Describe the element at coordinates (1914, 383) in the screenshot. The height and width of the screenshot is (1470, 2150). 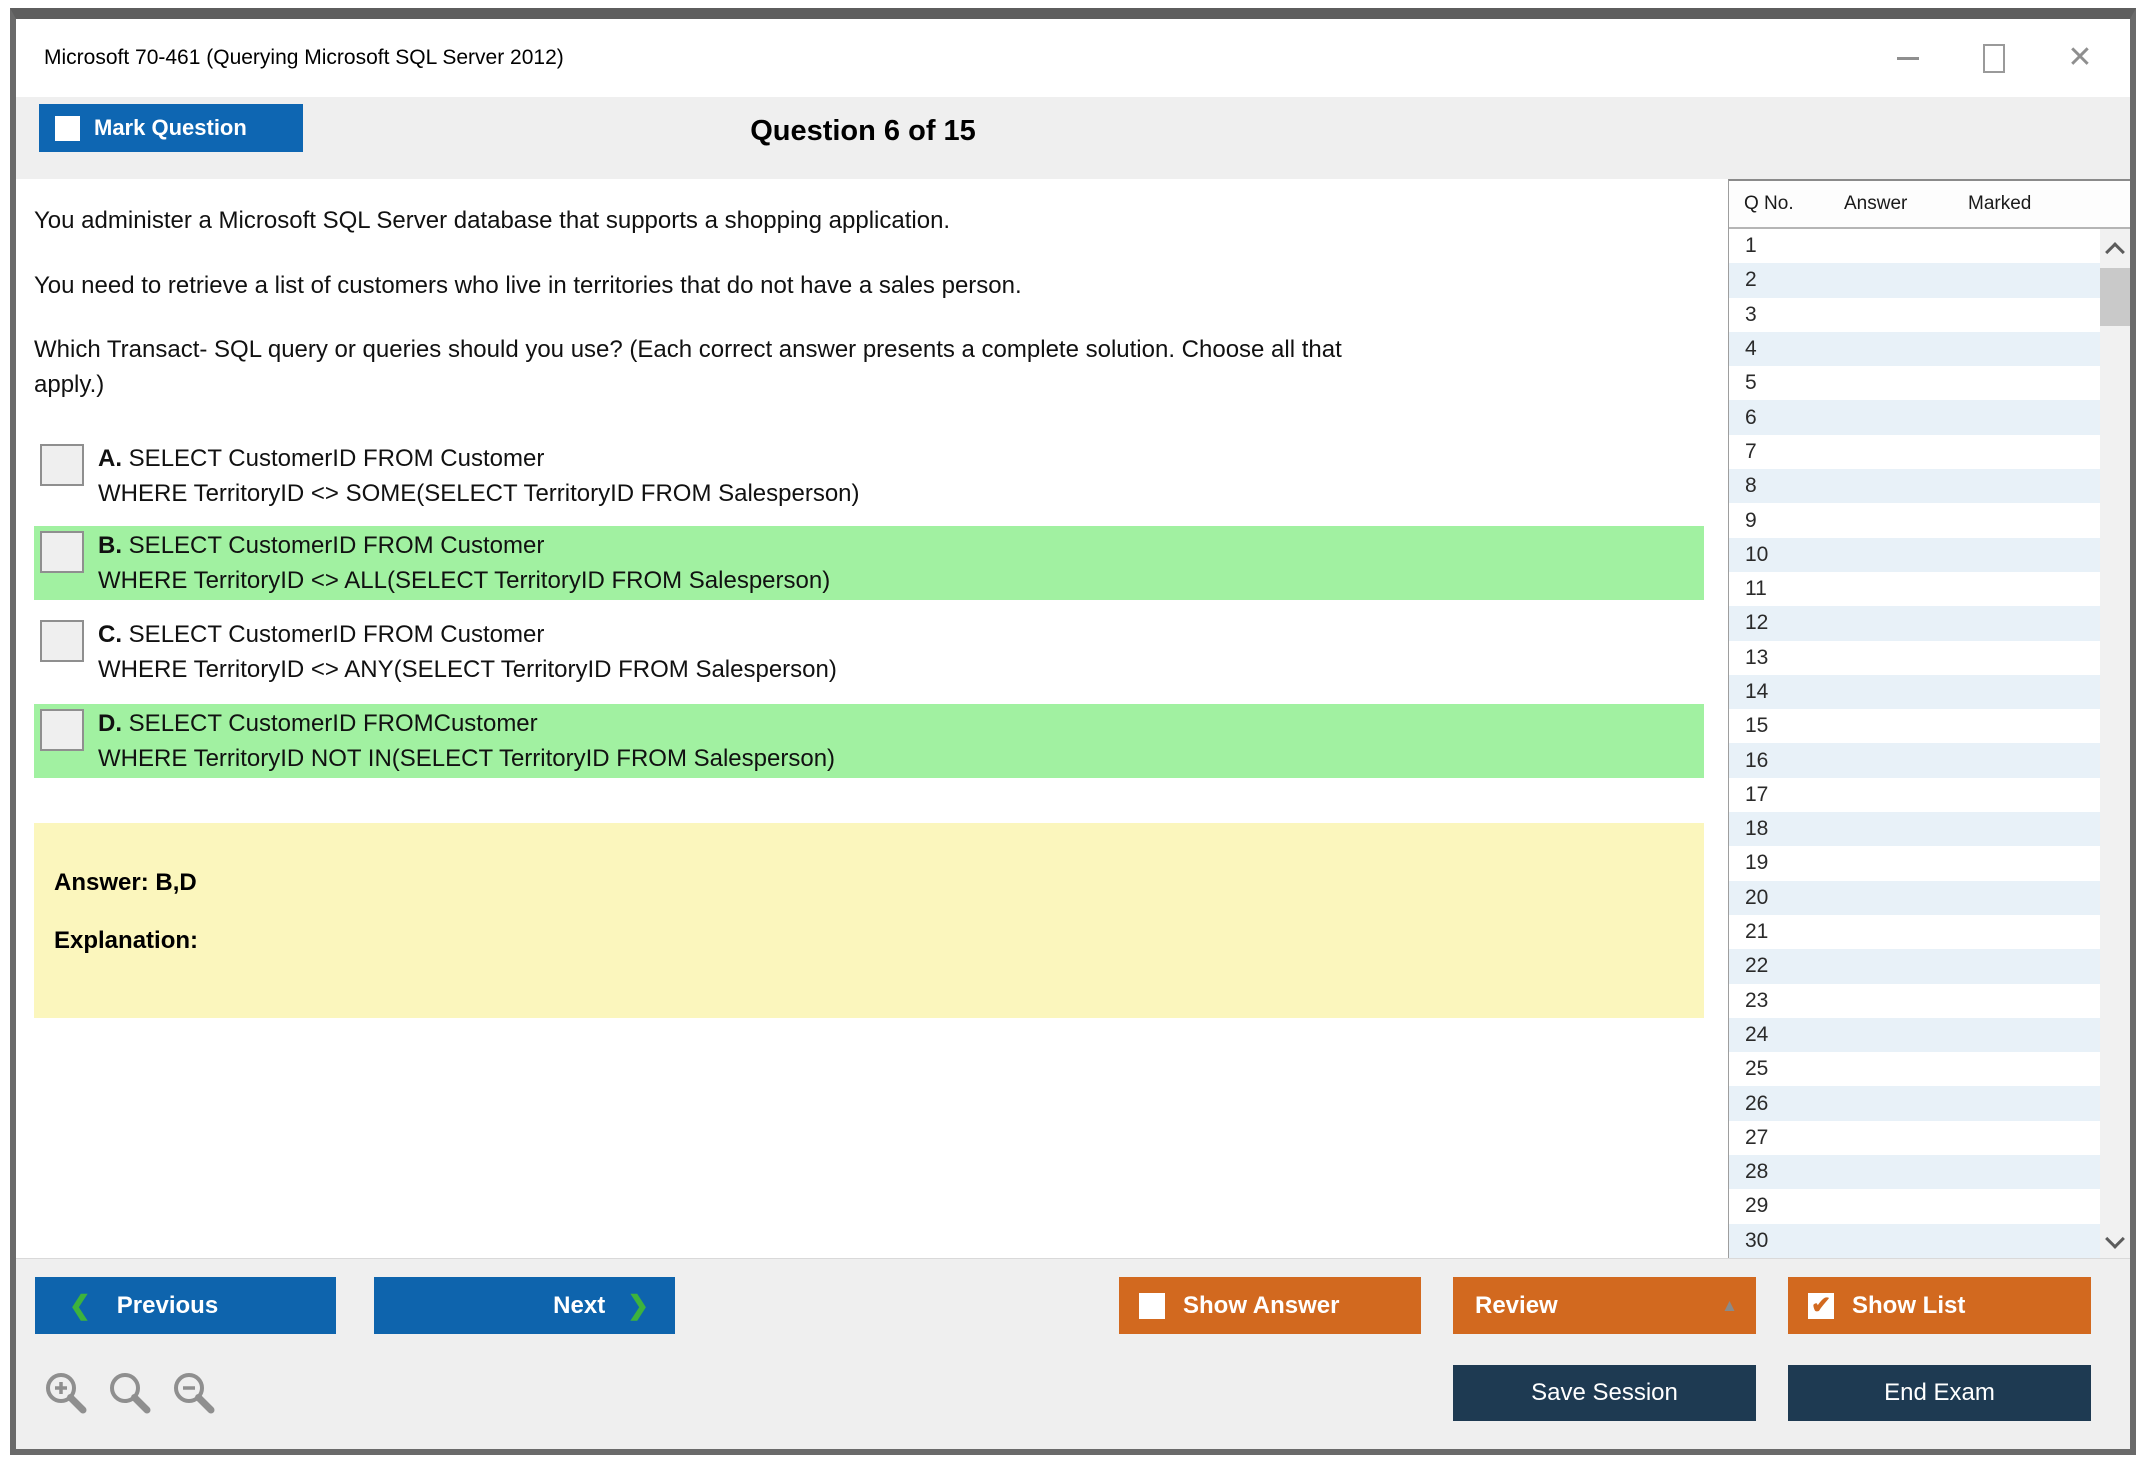
I see `question-list-row: 5` at that location.